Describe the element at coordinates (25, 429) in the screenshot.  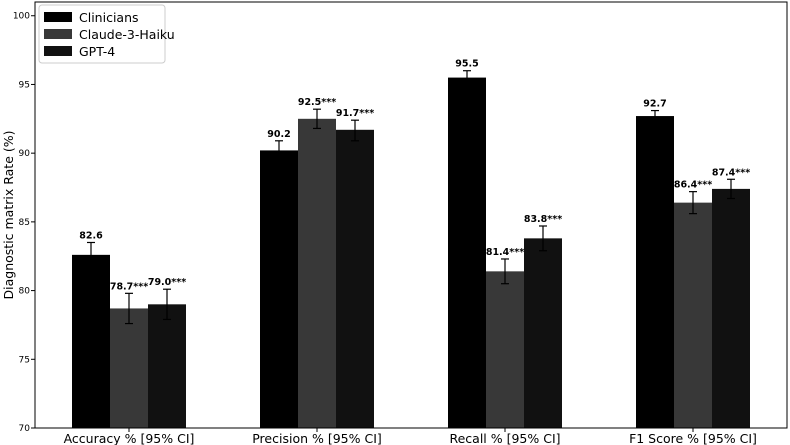
I see `y-tick-label-70: 70` at that location.